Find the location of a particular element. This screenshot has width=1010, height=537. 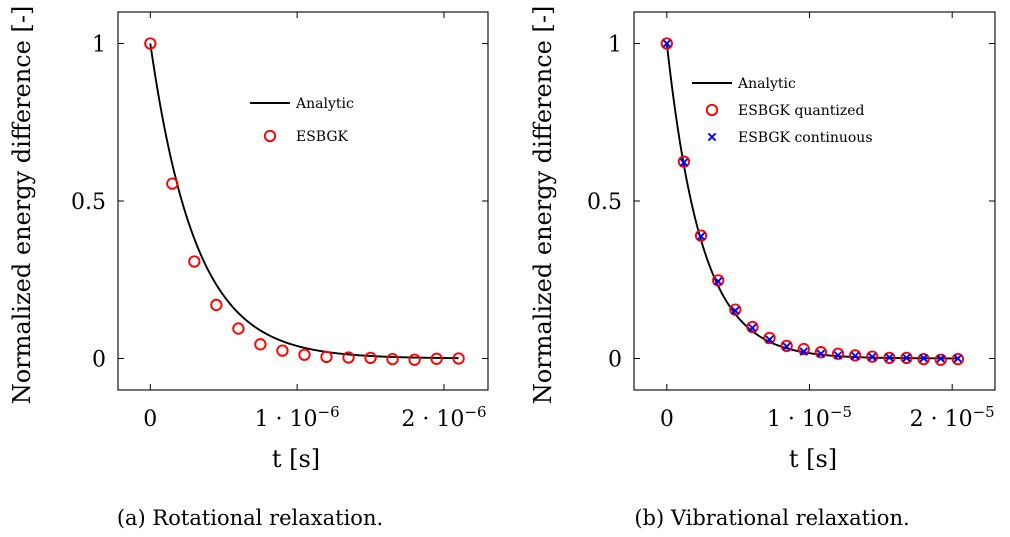

legend-b: Analytic ESBGK quantized ESBGK continuous is located at coordinates (782, 111).